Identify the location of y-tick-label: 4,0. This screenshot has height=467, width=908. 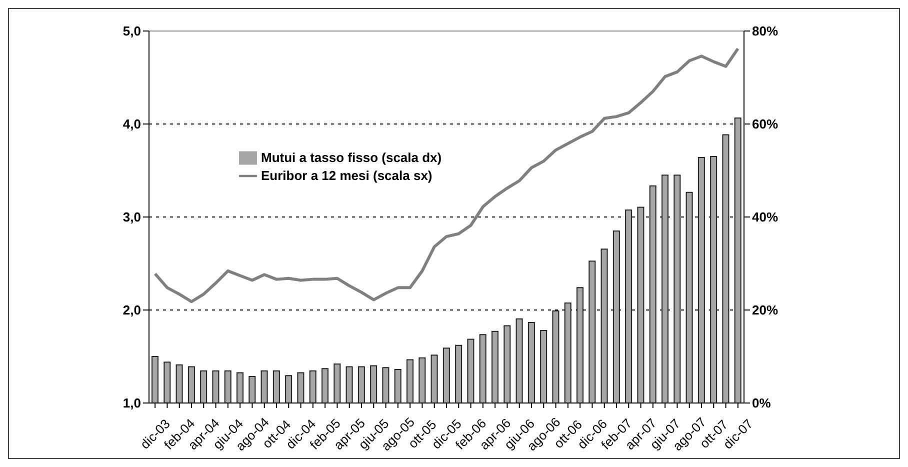
(131, 124).